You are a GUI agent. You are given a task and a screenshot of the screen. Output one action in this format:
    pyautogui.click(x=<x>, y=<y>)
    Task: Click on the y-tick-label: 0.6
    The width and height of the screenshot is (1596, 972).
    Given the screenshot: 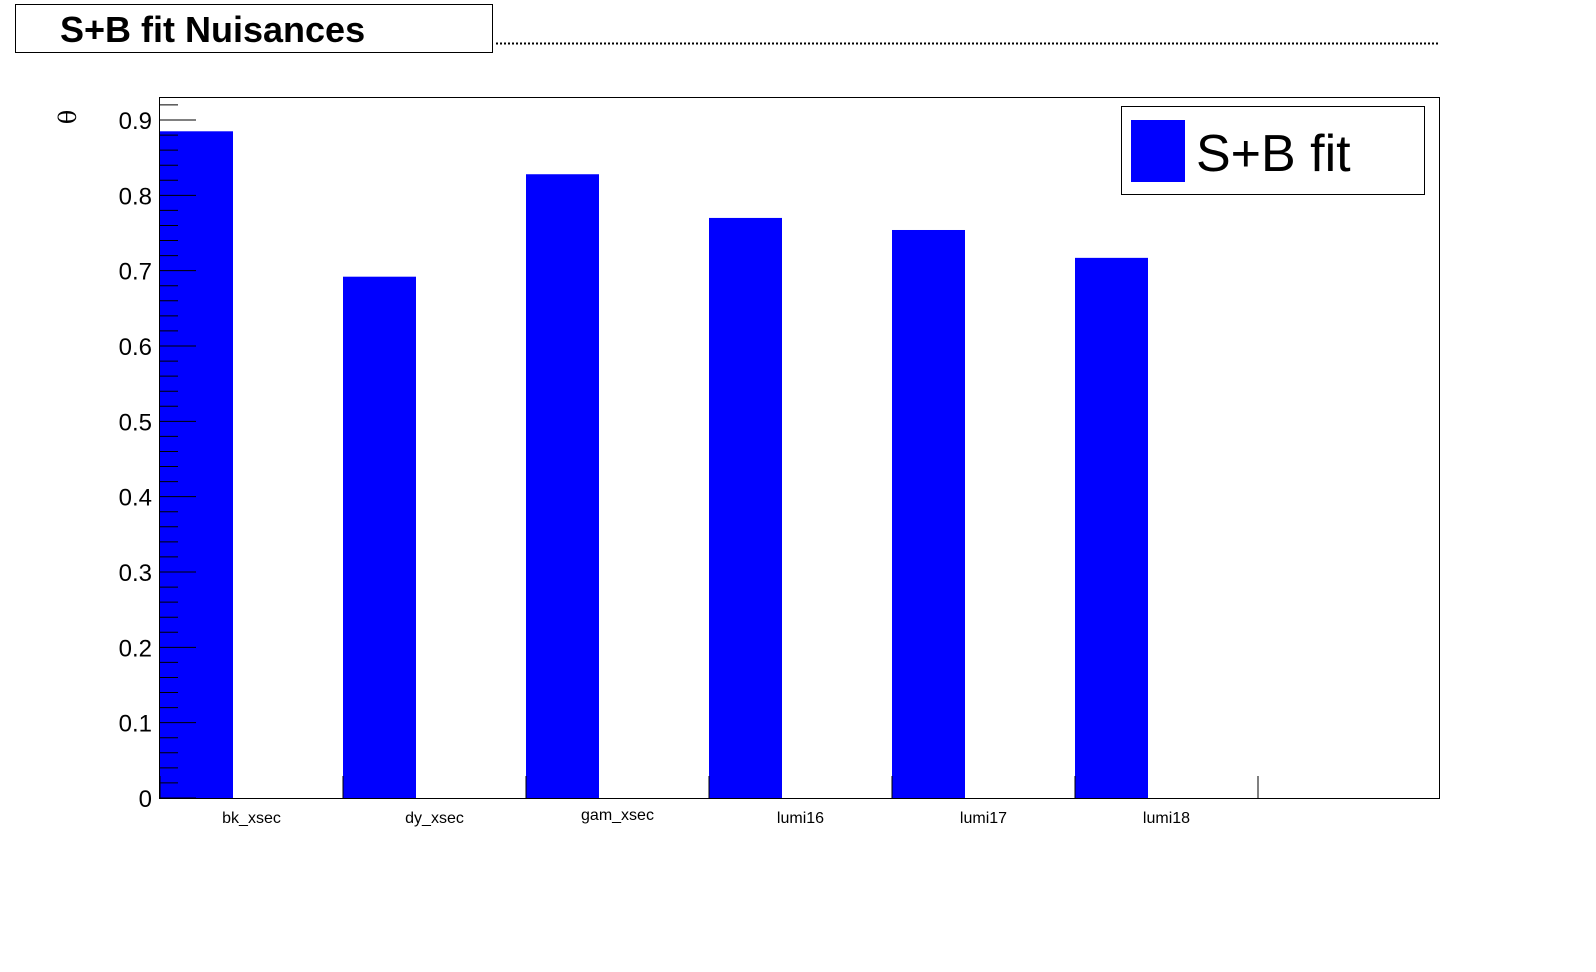 What is the action you would take?
    pyautogui.click(x=135, y=347)
    